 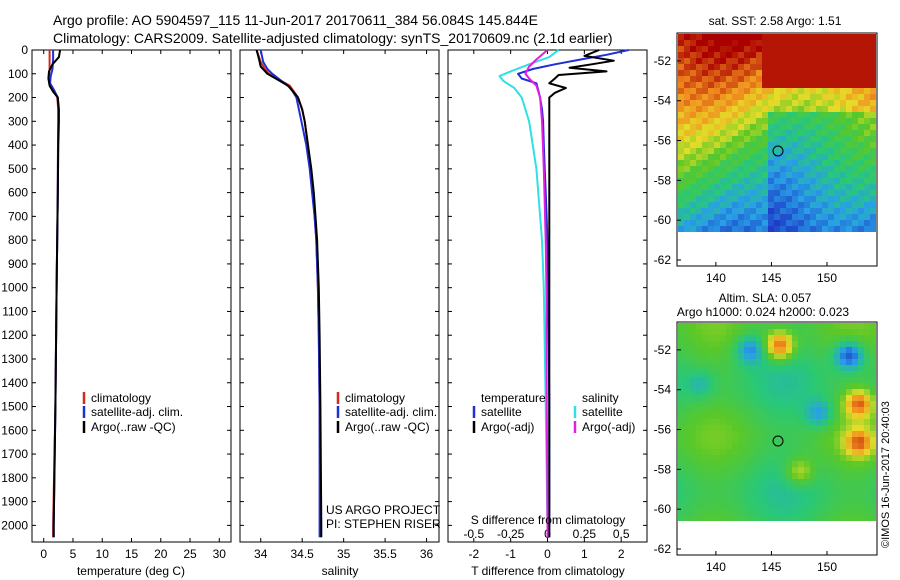 I want to click on sst-map-title: sat. SST: 2.58 Argo: 1.51, so click(x=775, y=21).